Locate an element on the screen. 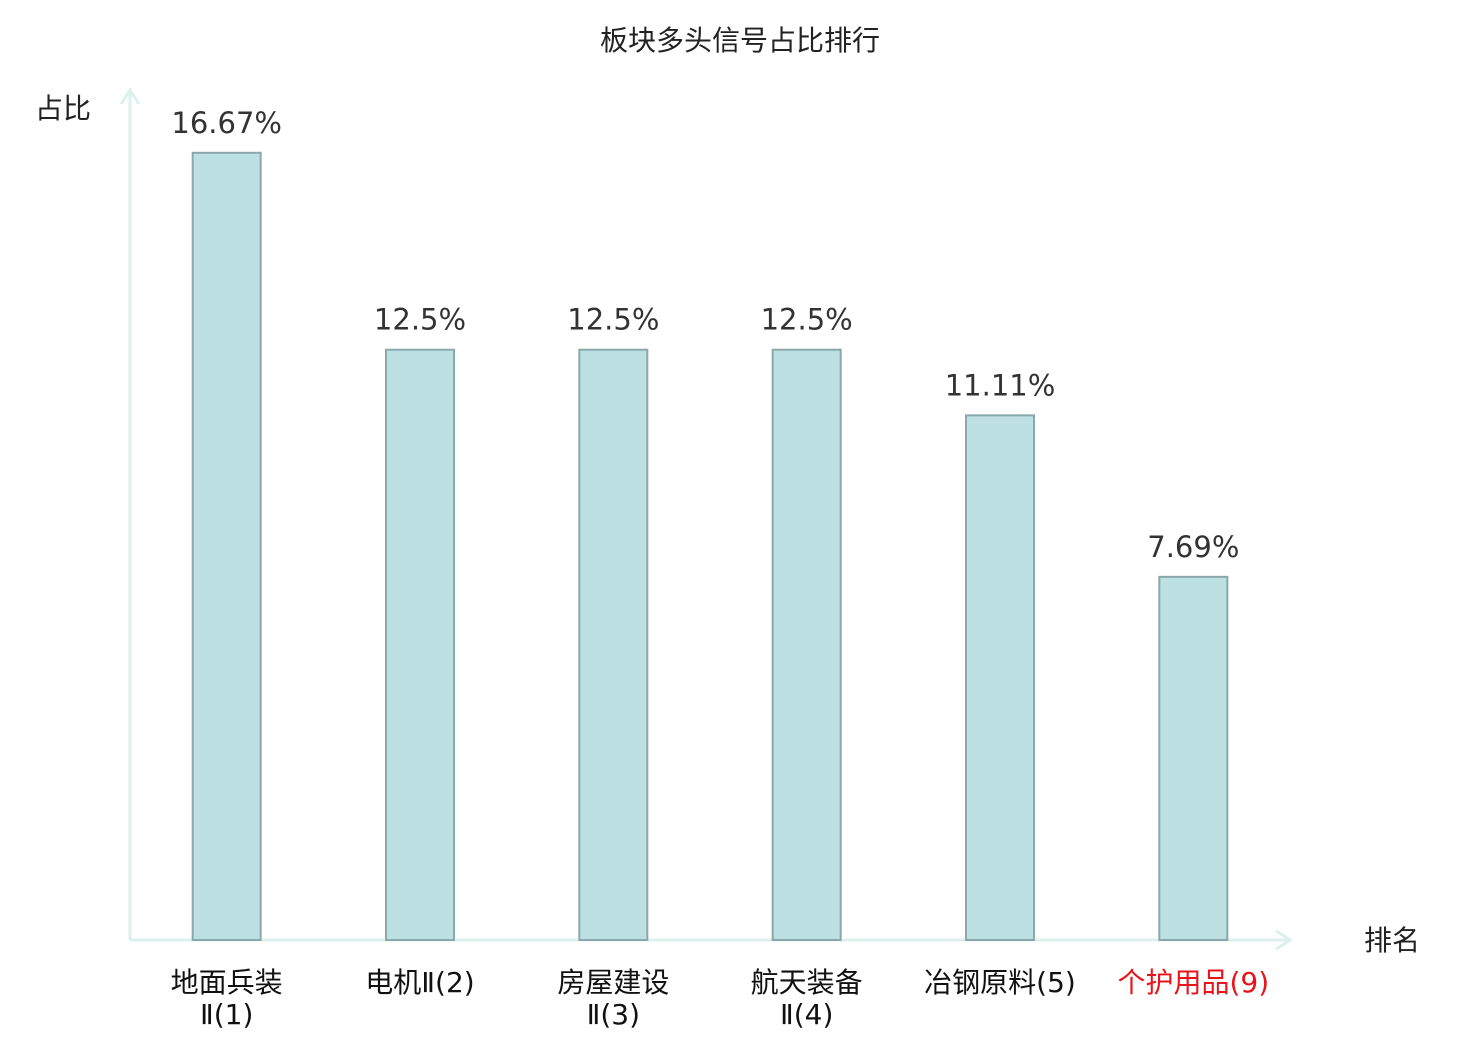 The width and height of the screenshot is (1480, 1040). x-tick-label: 个护用品(9) is located at coordinates (1193, 982).